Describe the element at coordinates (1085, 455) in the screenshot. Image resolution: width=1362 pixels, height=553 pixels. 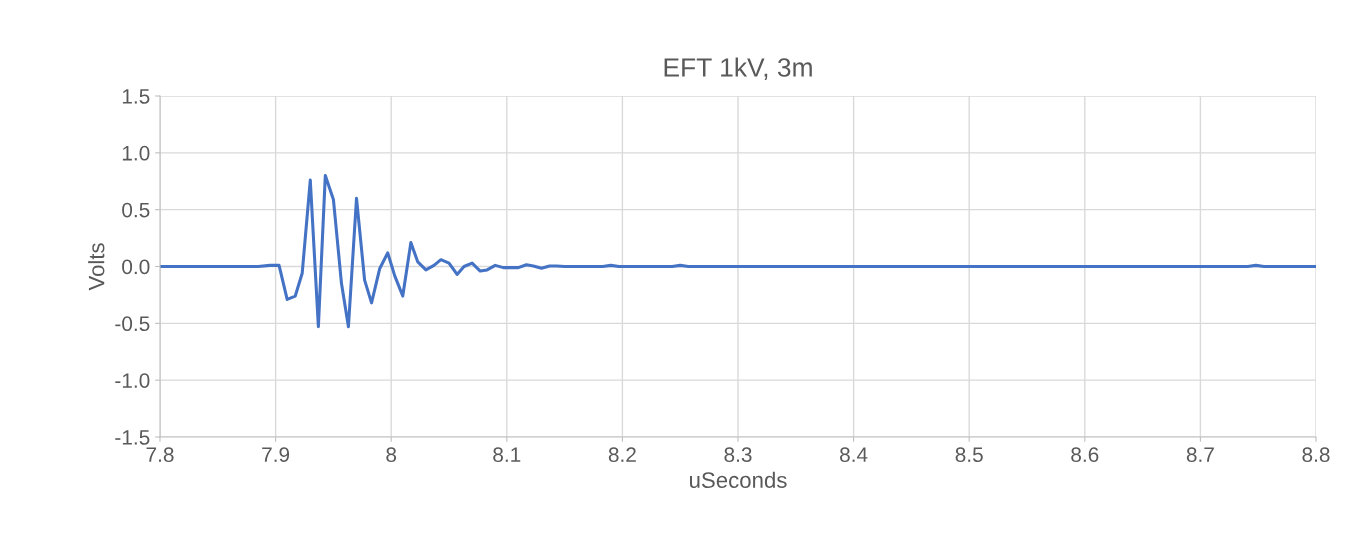
I see `x-tick-label: 8.6` at that location.